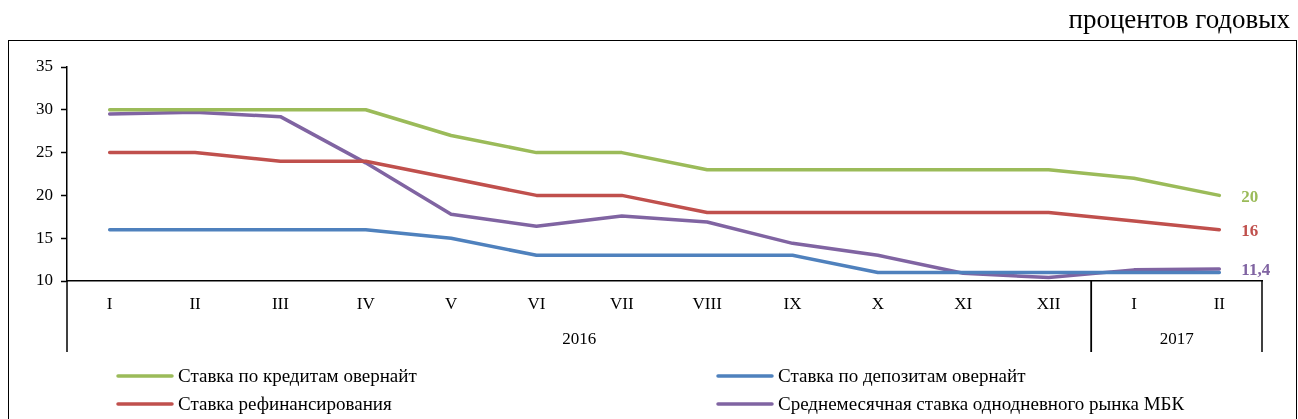 This screenshot has height=419, width=1298. I want to click on x-tick-label: III, so click(280, 303).